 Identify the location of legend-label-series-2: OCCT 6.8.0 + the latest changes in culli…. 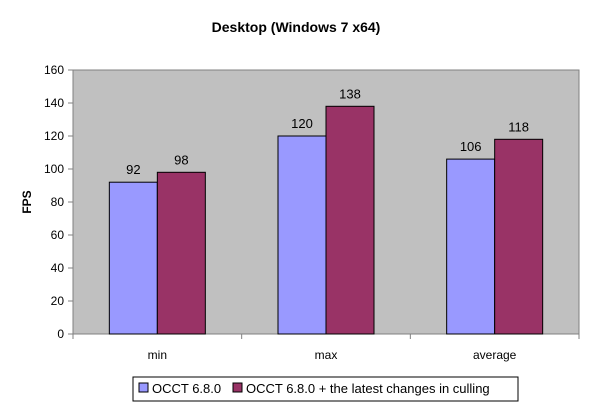
(368, 388).